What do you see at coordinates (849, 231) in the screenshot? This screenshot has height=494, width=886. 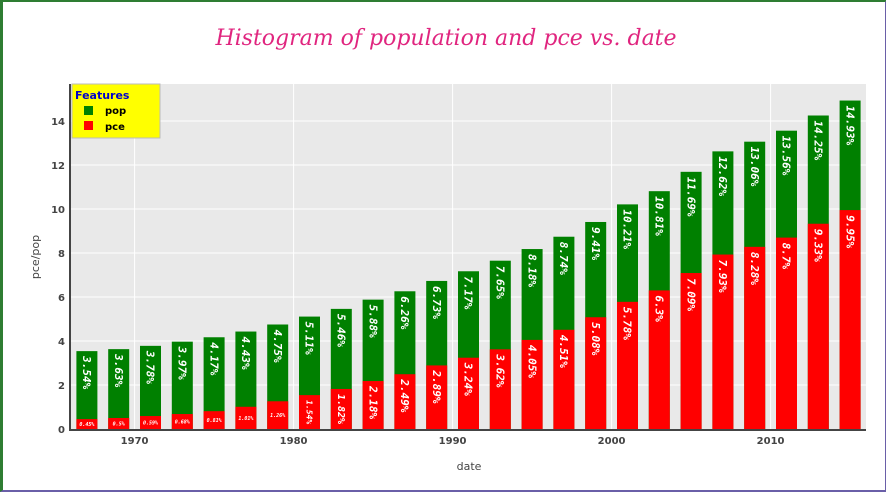 I see `bar-label-pce: 9.95%` at bounding box center [849, 231].